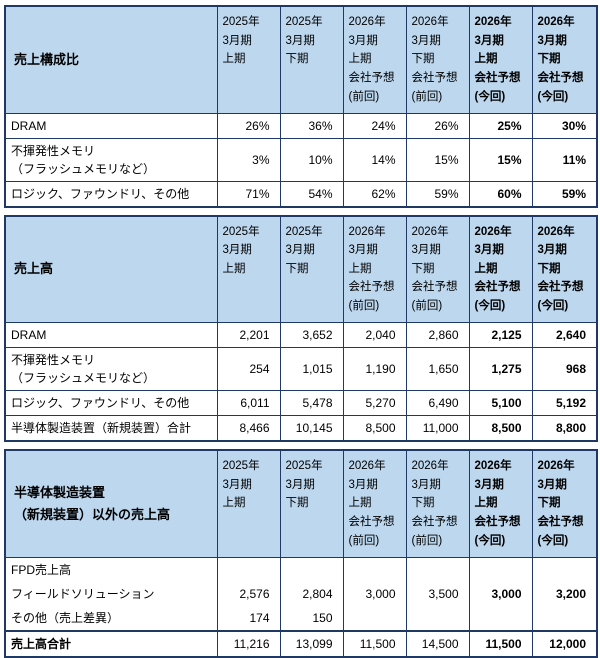 This screenshot has height=658, width=600. What do you see at coordinates (437, 403) in the screenshot?
I see `cell-value: 6,490` at bounding box center [437, 403].